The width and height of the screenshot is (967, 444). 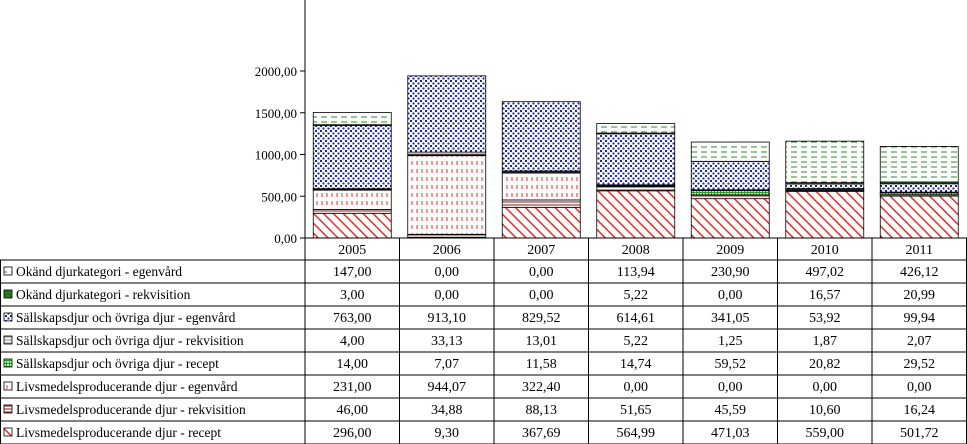 What do you see at coordinates (730, 433) in the screenshot?
I see `data-value: 471,03` at bounding box center [730, 433].